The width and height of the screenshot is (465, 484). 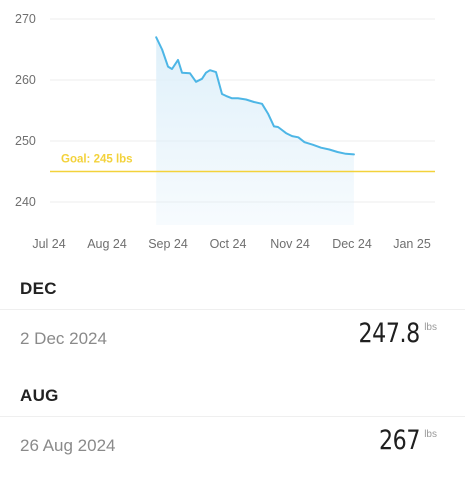 What do you see at coordinates (63, 338) in the screenshot?
I see `entry-date: 2 Dec 2024` at bounding box center [63, 338].